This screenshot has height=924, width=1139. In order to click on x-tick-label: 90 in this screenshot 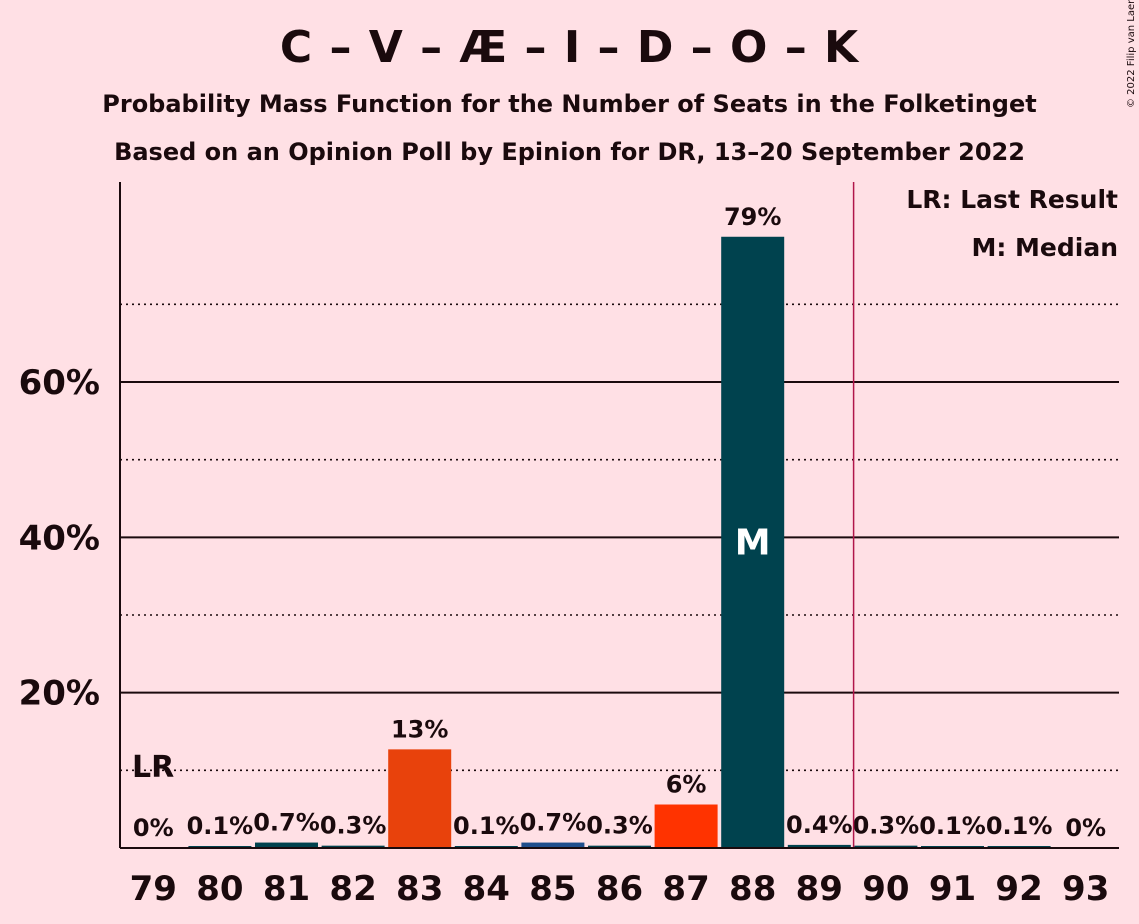, I will do `click(885, 889)`.